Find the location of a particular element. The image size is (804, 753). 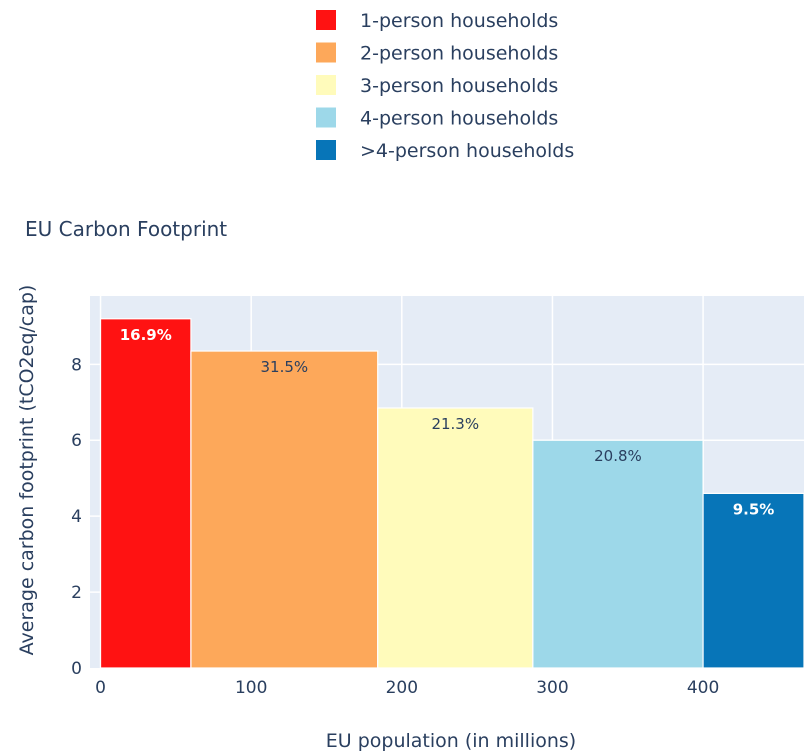

legend-item: 3-person households is located at coordinates (437, 86).